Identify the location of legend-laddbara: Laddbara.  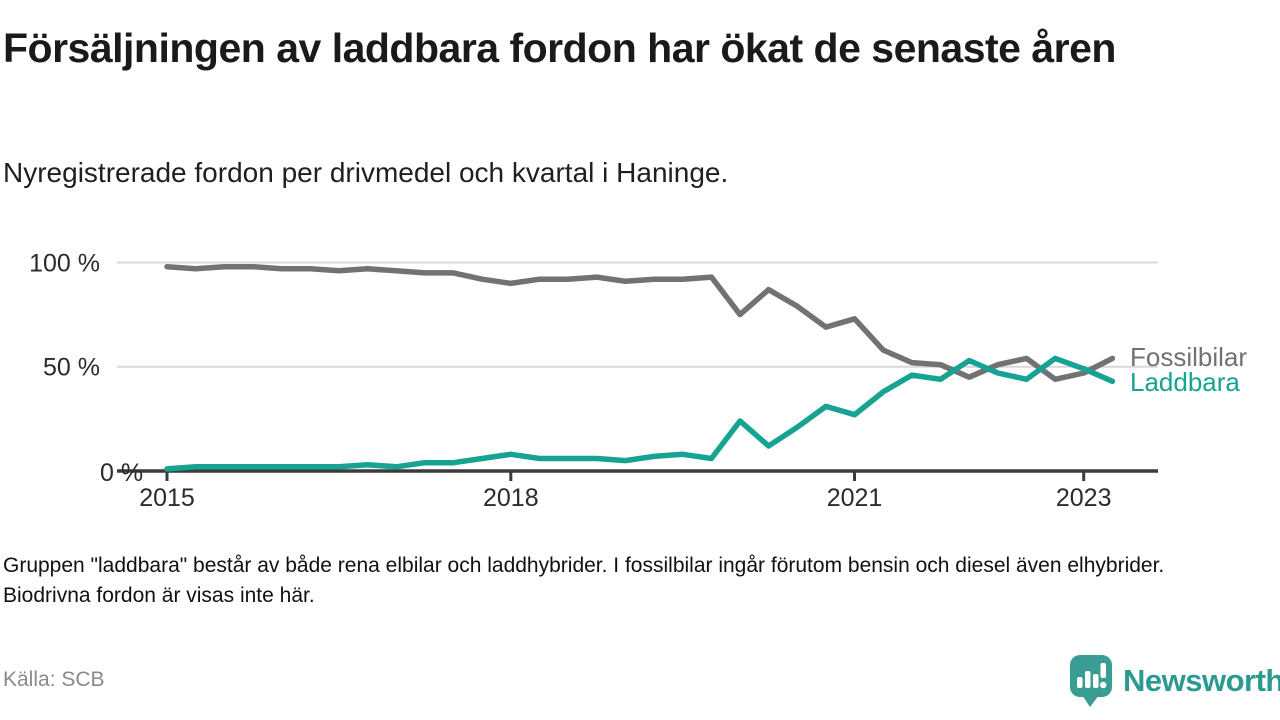
(1185, 382).